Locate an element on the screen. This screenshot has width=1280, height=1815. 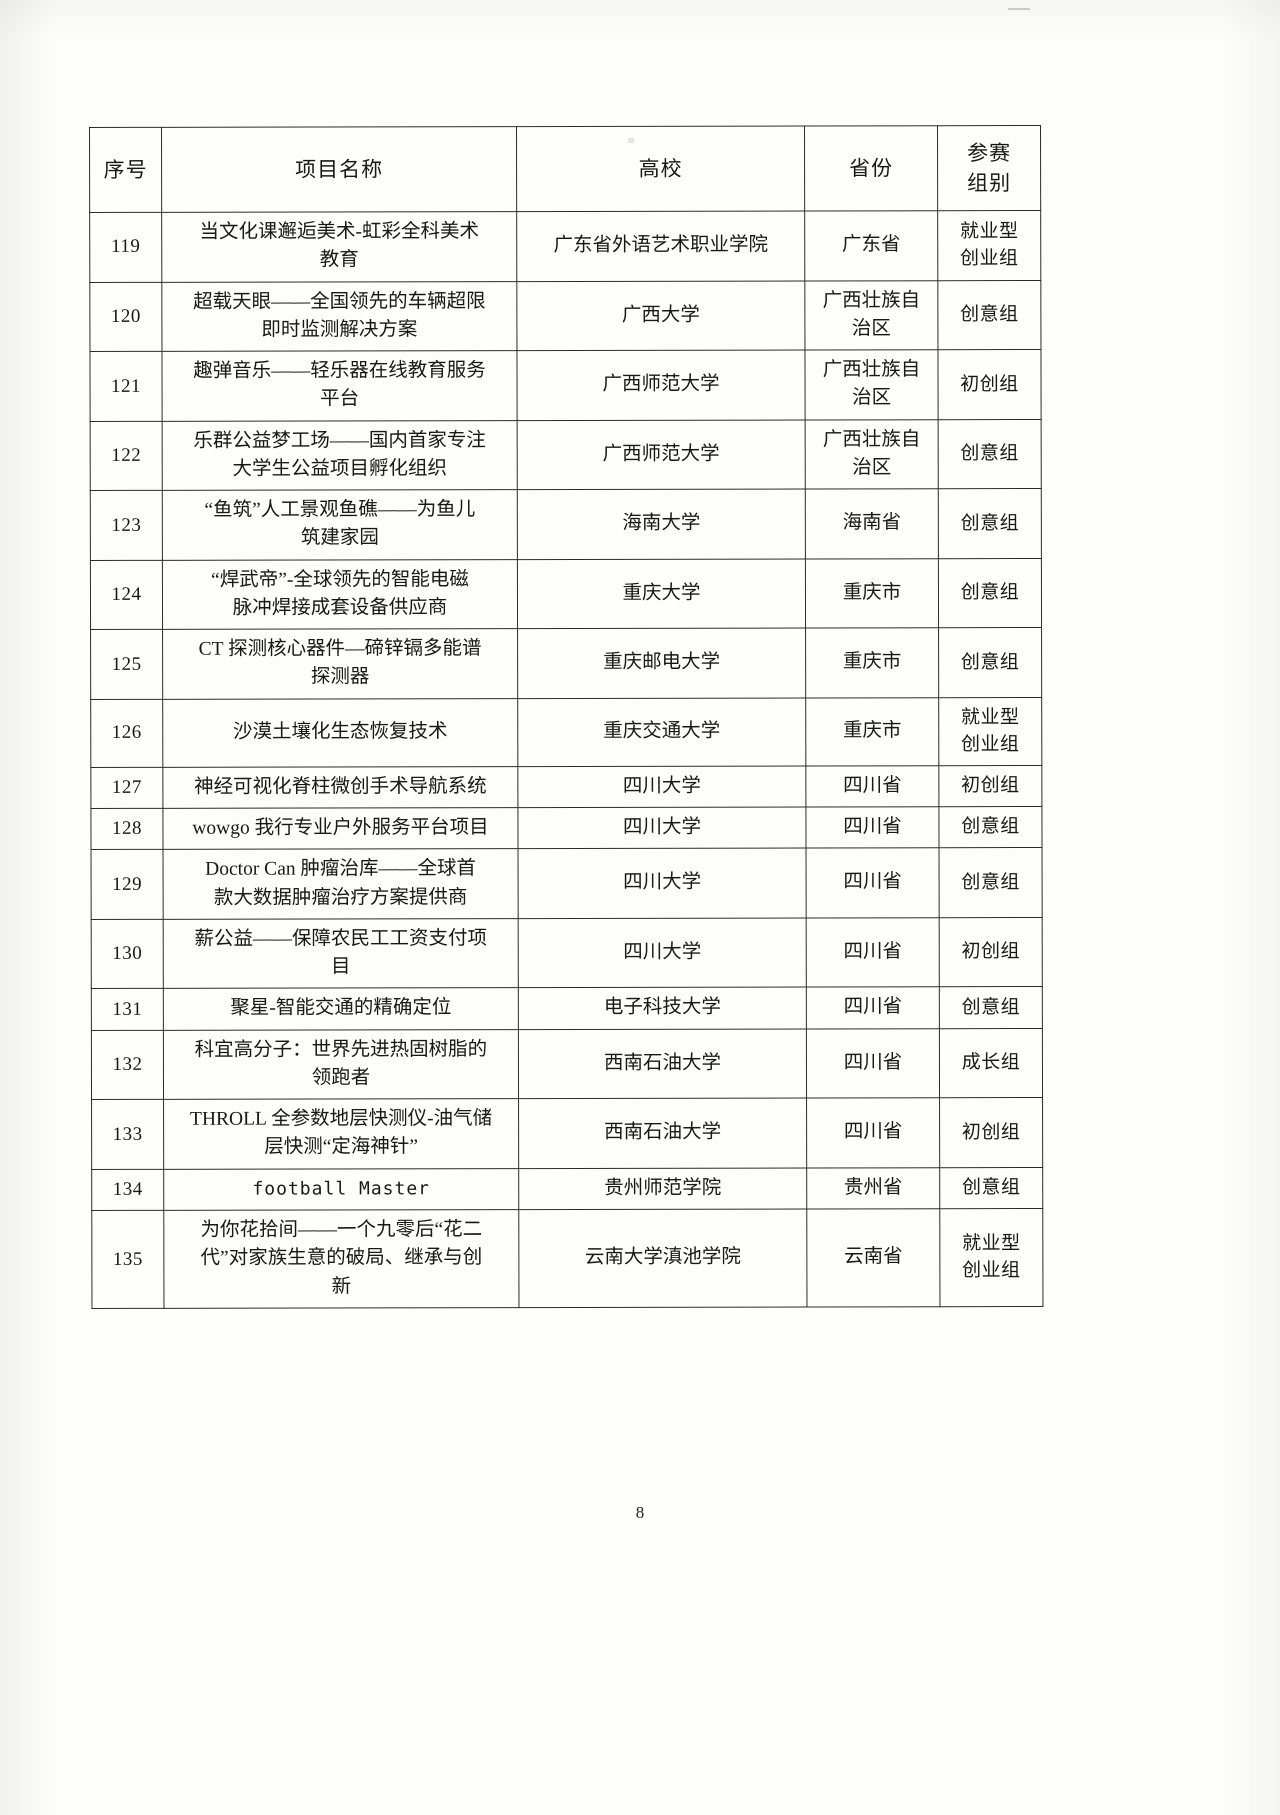
cell-project-name: 当文化课邂逅美术-虹彩全科美术 教育 is located at coordinates (339, 246).